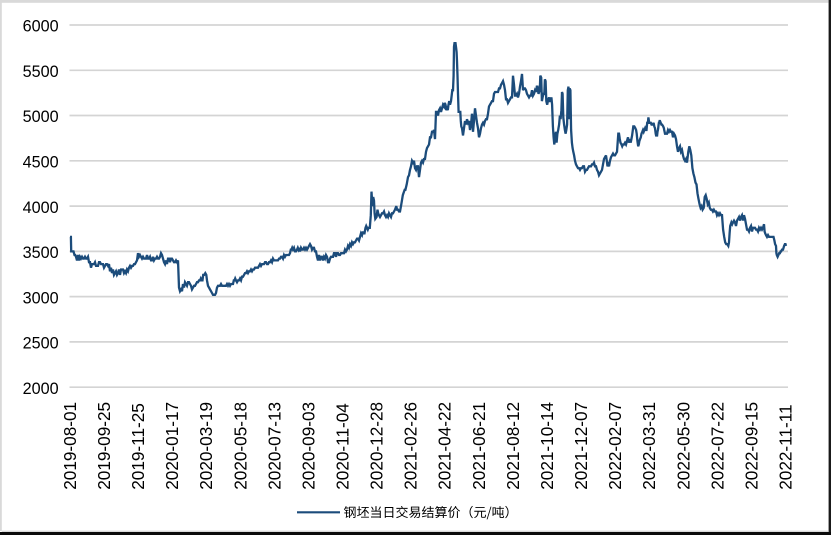 The width and height of the screenshot is (831, 535). What do you see at coordinates (751, 446) in the screenshot?
I see `svg-text: 2022-09-15` at bounding box center [751, 446].